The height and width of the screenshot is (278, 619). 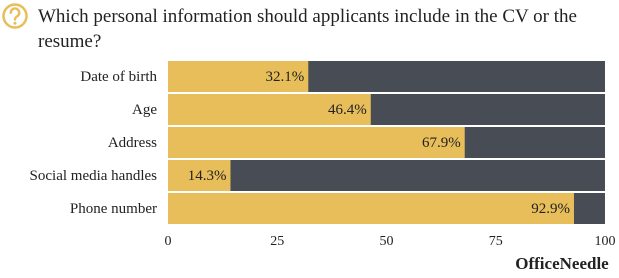 I want to click on value-label: 14.3%, so click(x=207, y=176).